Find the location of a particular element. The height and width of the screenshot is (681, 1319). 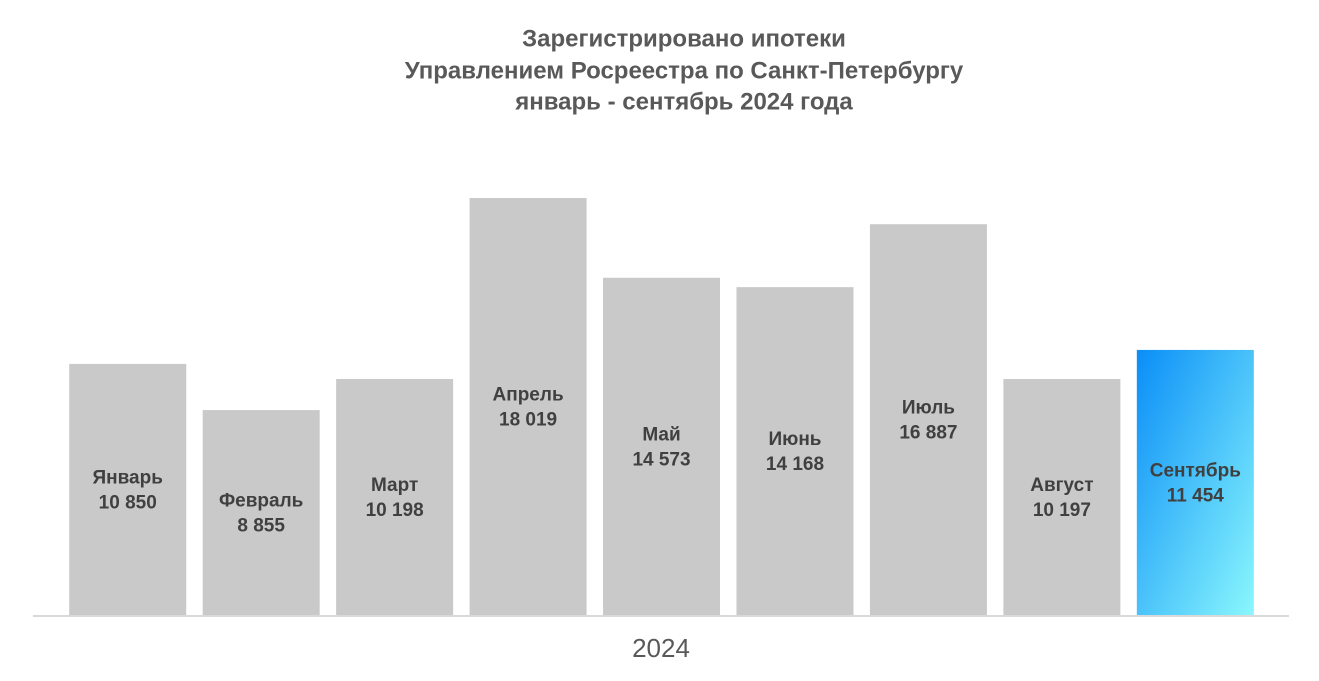

bar-value-label: 18 019 is located at coordinates (528, 420).